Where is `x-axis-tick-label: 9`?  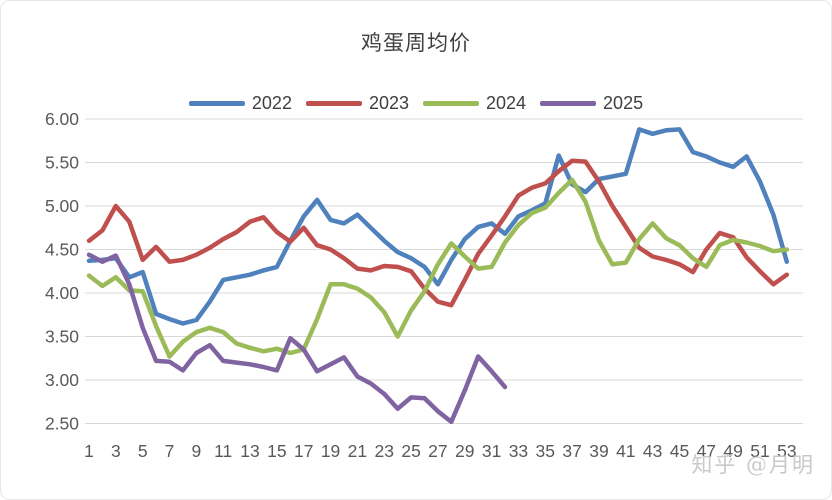 x-axis-tick-label: 9 is located at coordinates (196, 451).